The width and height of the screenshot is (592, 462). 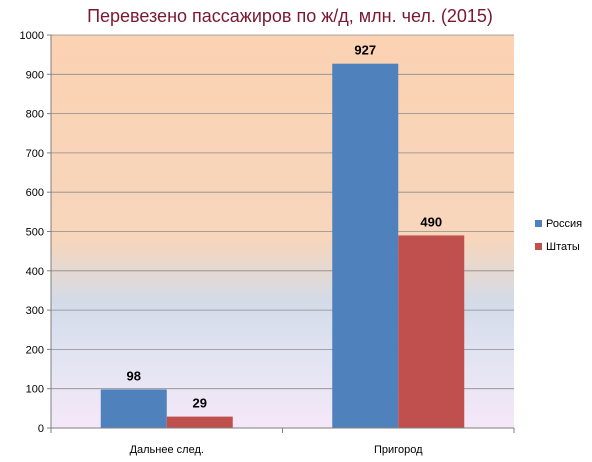 What do you see at coordinates (35, 390) in the screenshot?
I see `y-tick-label: 100` at bounding box center [35, 390].